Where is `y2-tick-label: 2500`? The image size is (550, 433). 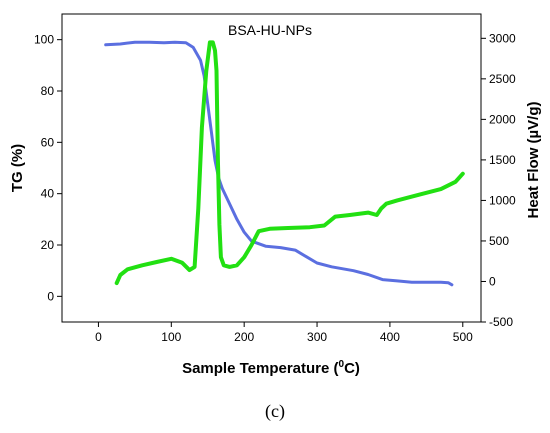
y2-tick-label: 2500 is located at coordinates (502, 79).